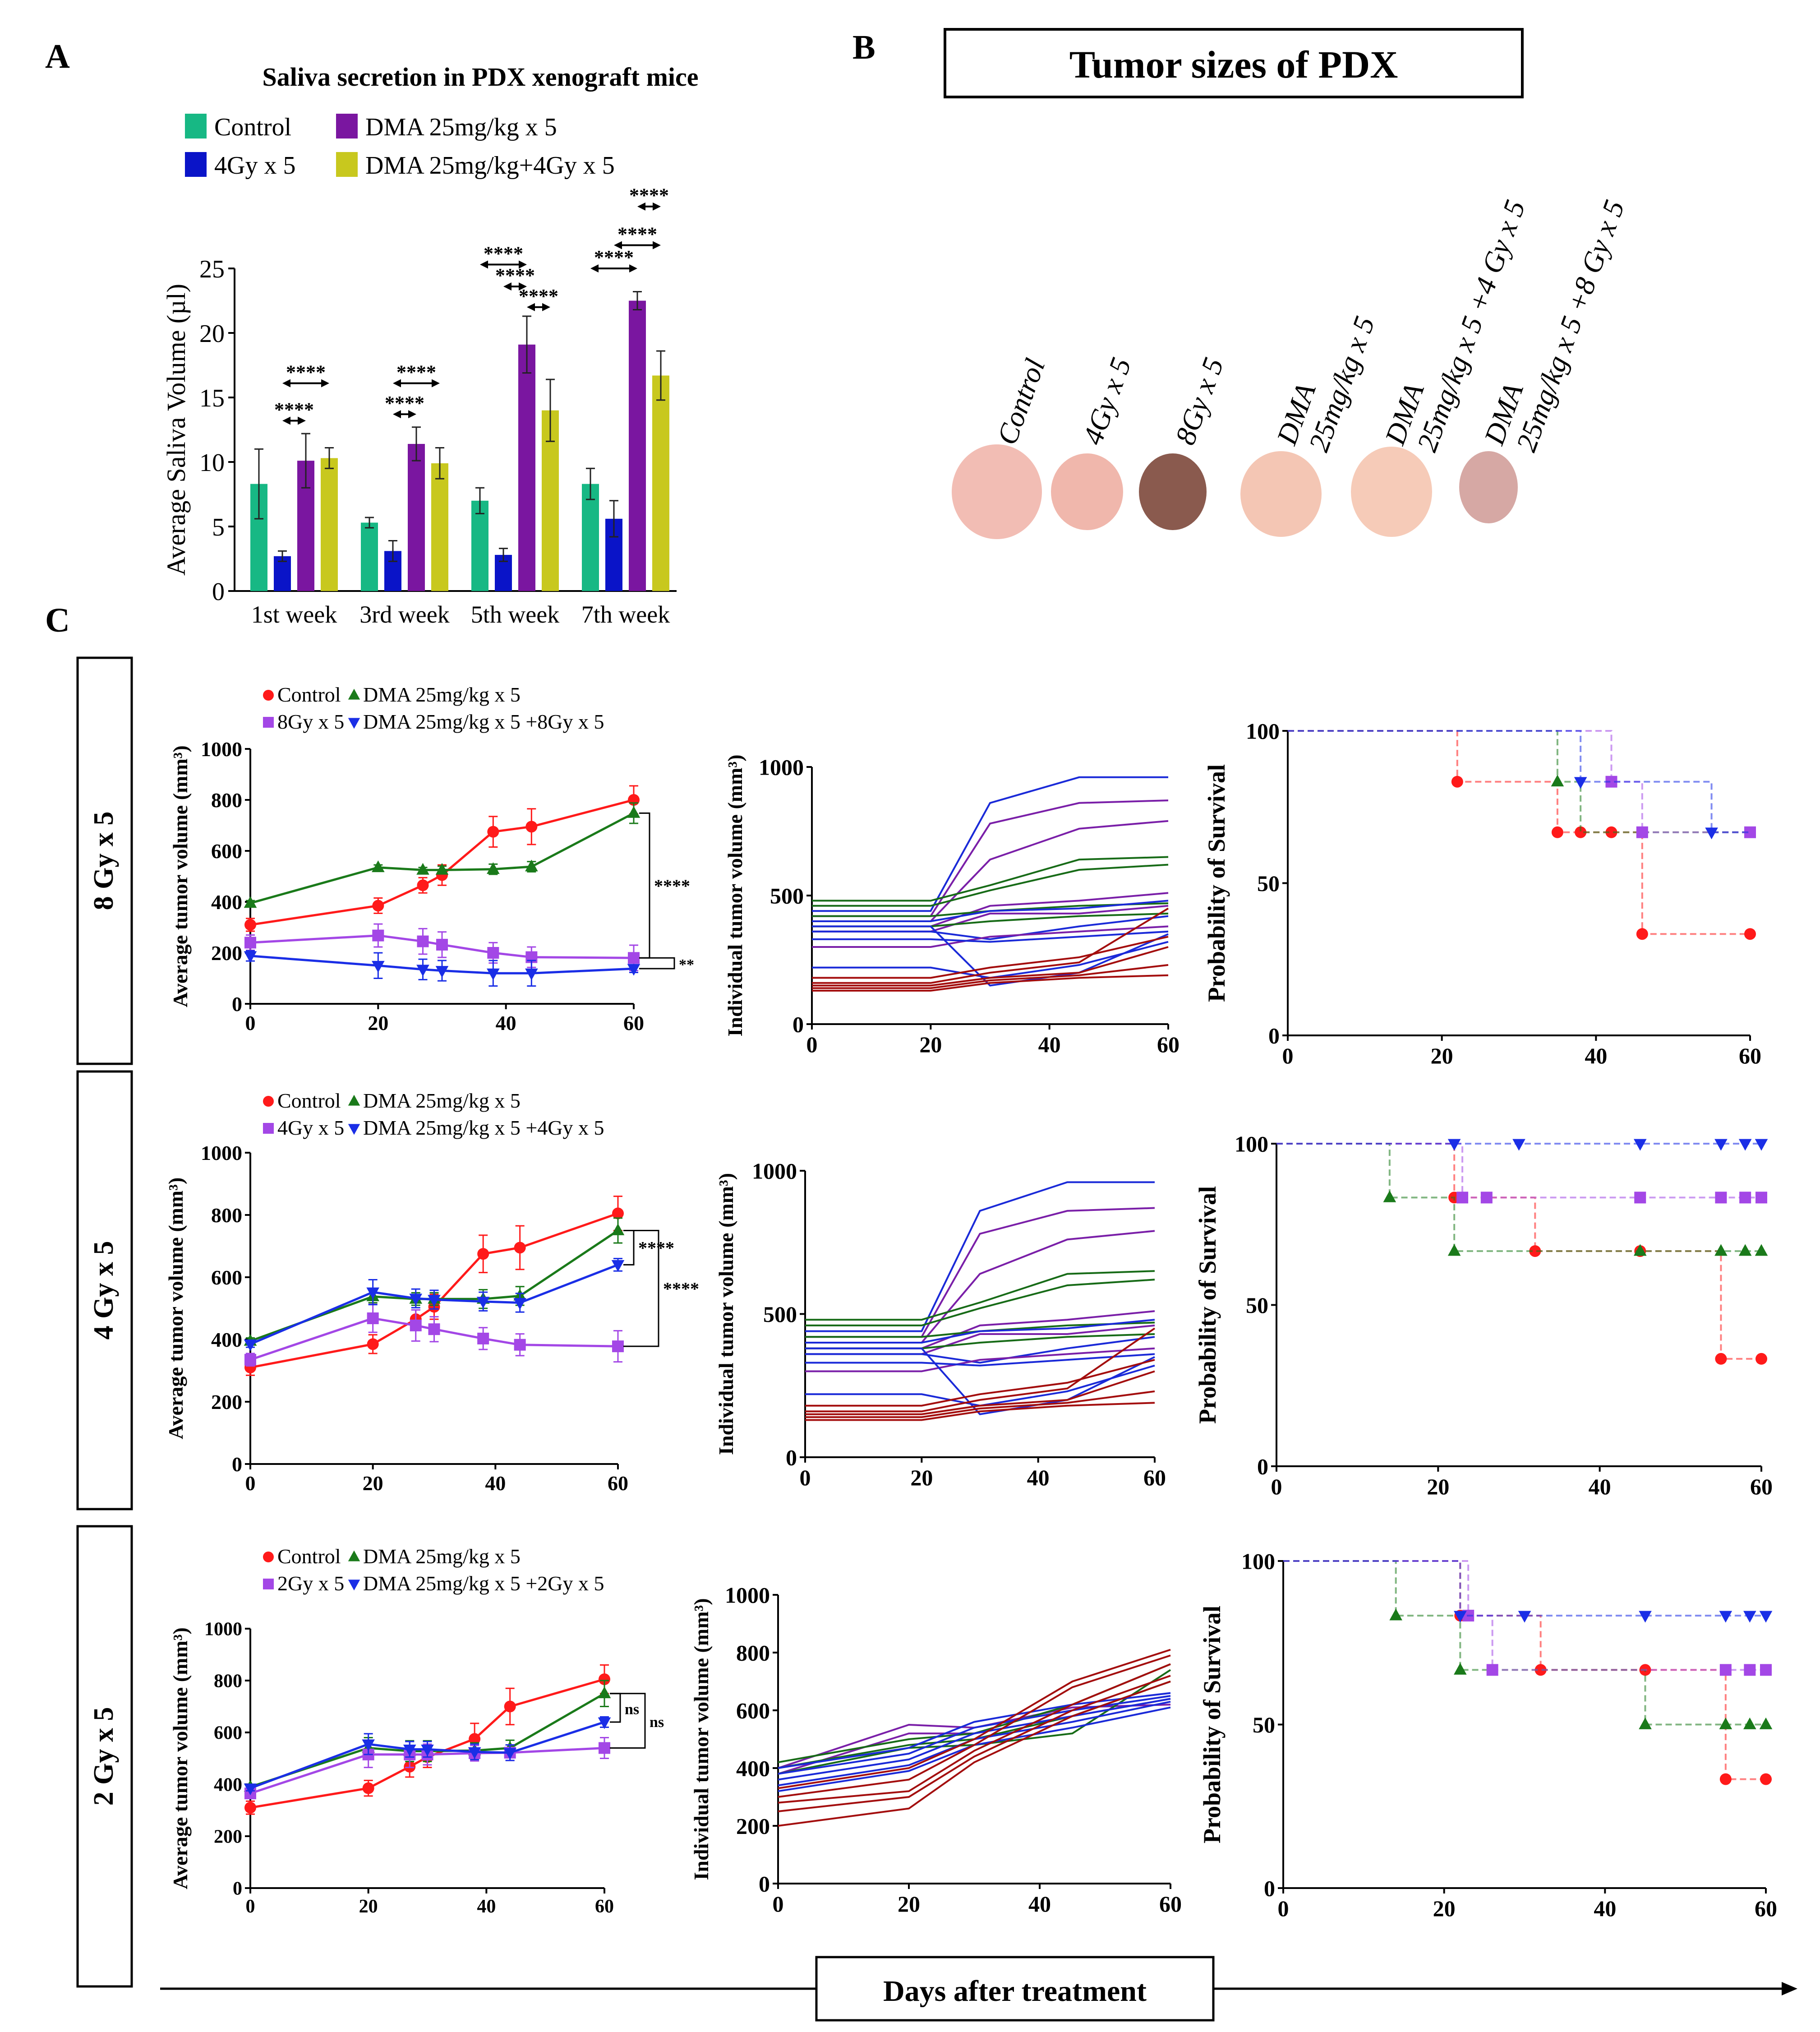 The height and width of the screenshot is (2032, 1820). I want to click on y-axis-label: Average tumor volume (mm³), so click(180, 1758).